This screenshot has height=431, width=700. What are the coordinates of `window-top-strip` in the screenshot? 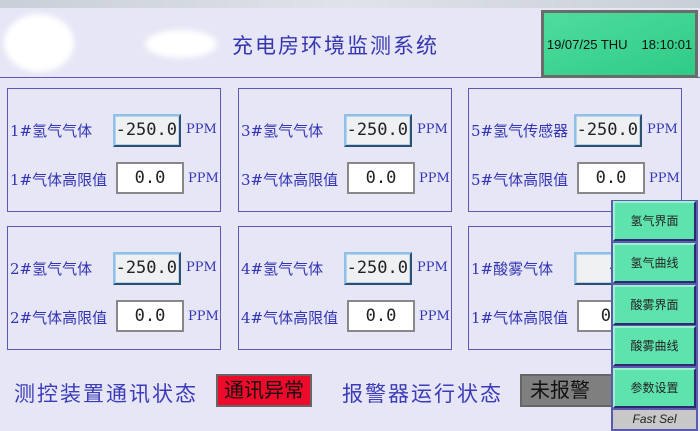 It's located at (350, 4).